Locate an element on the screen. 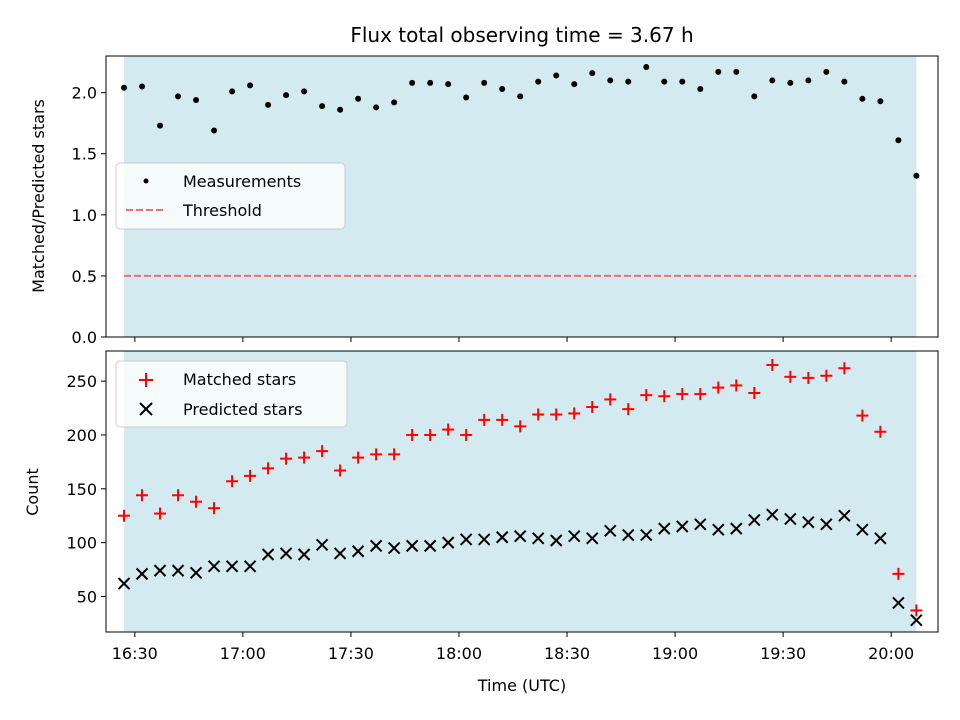 The height and width of the screenshot is (720, 960). x-tick-label: 16:30 is located at coordinates (135, 653).